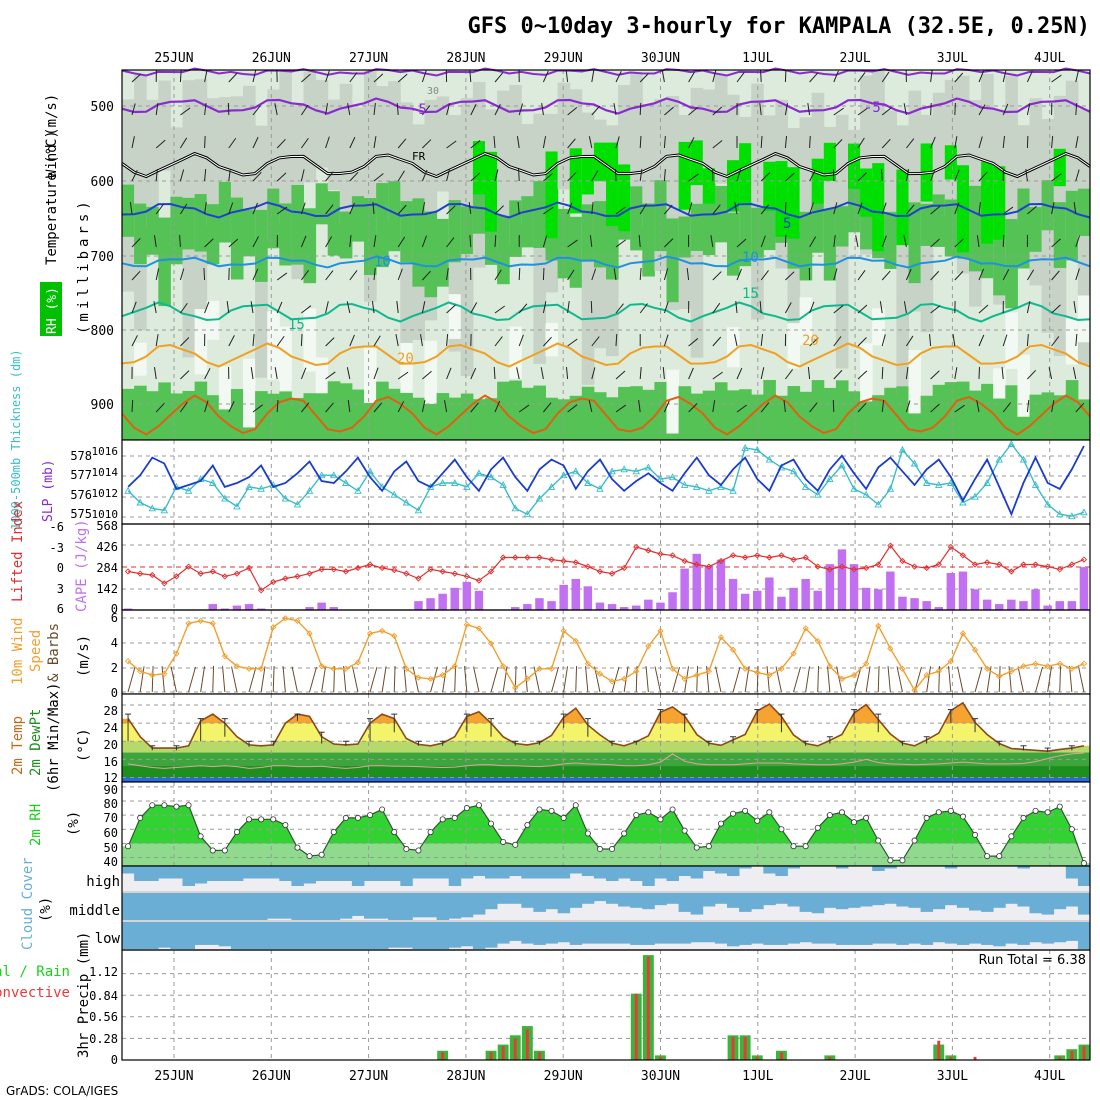 This screenshot has height=1100, width=1100. I want to click on wind10m-label: 10m Wind, so click(18, 651).